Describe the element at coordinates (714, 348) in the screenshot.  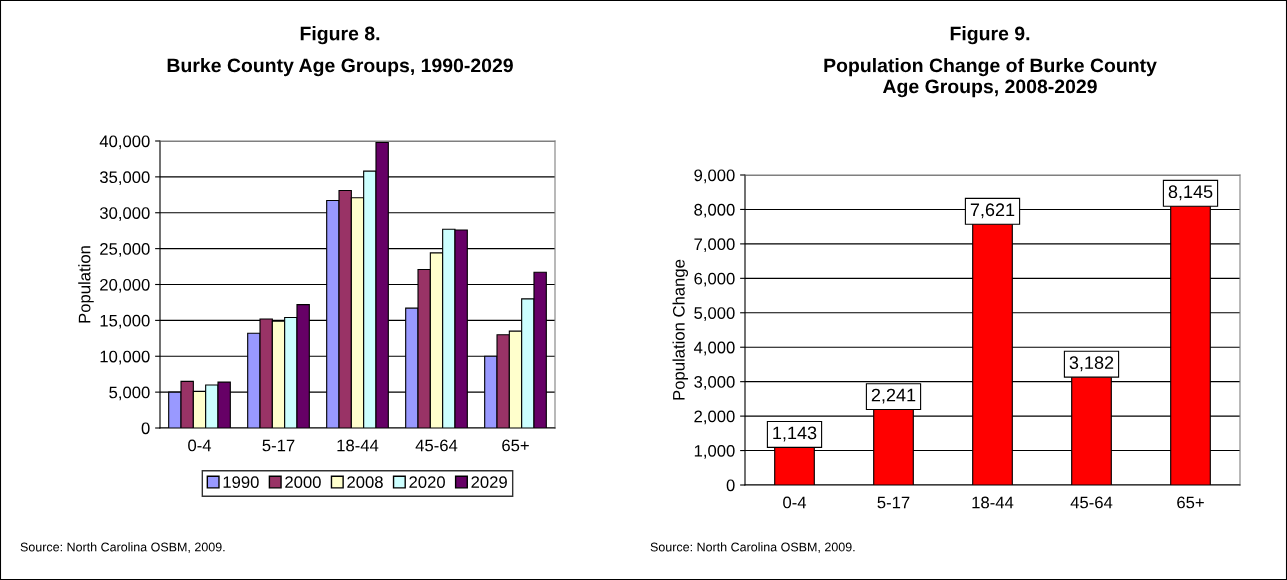
I see `y-tick-label: 4,000` at that location.